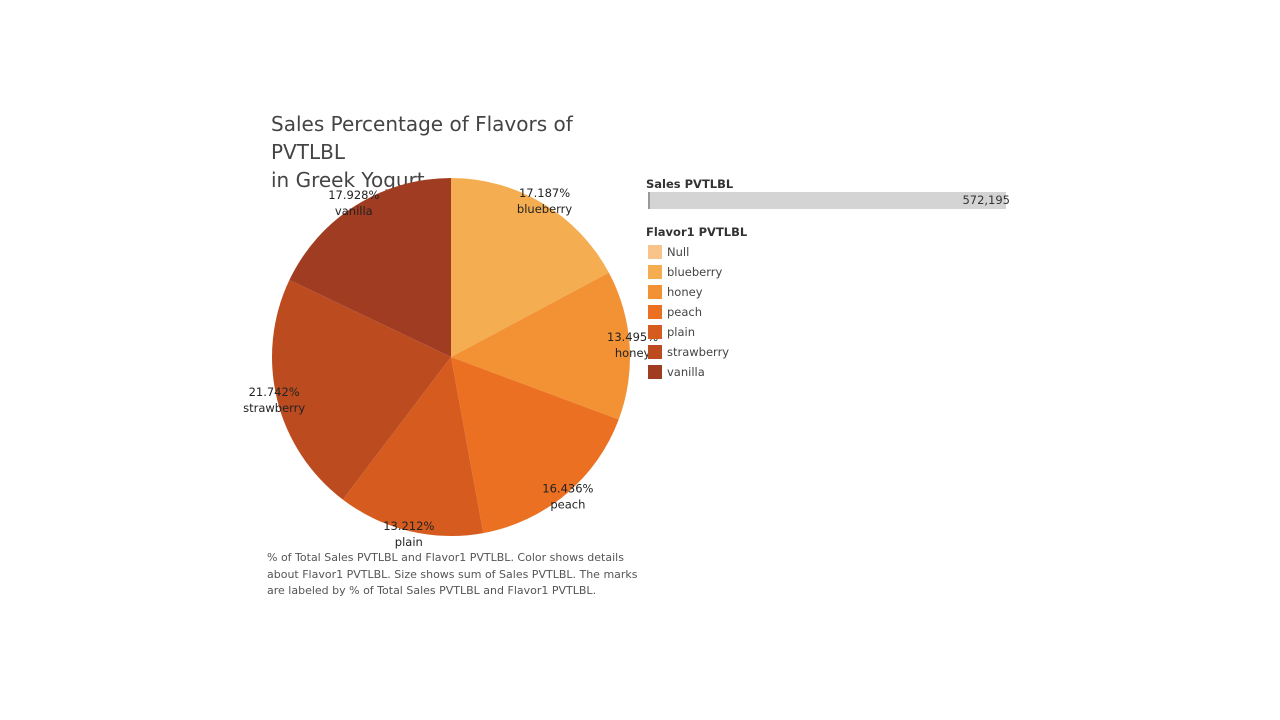 The image size is (1280, 720). Describe the element at coordinates (681, 332) in the screenshot. I see `legend-label: plain` at that location.